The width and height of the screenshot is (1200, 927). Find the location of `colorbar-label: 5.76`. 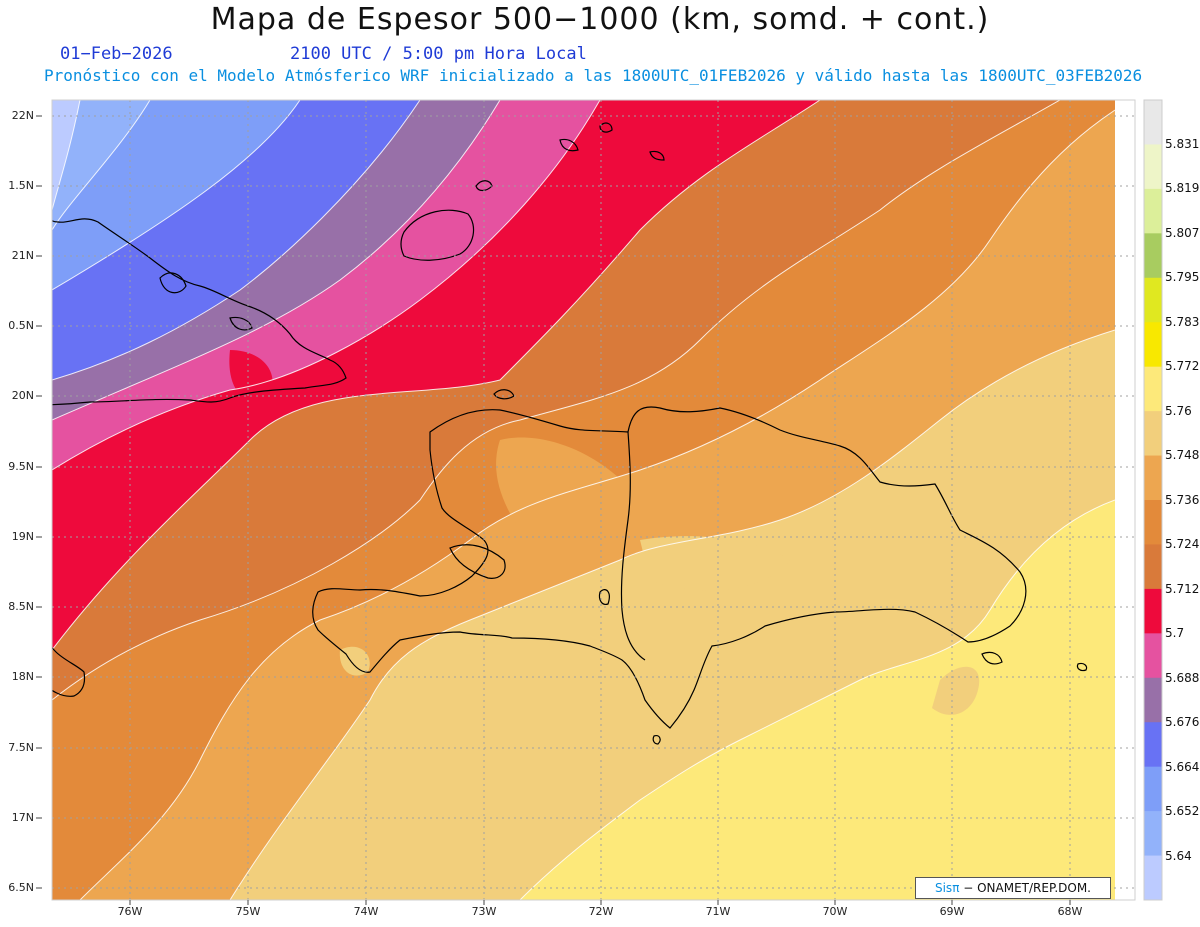

colorbar-label: 5.76 is located at coordinates (1178, 411).